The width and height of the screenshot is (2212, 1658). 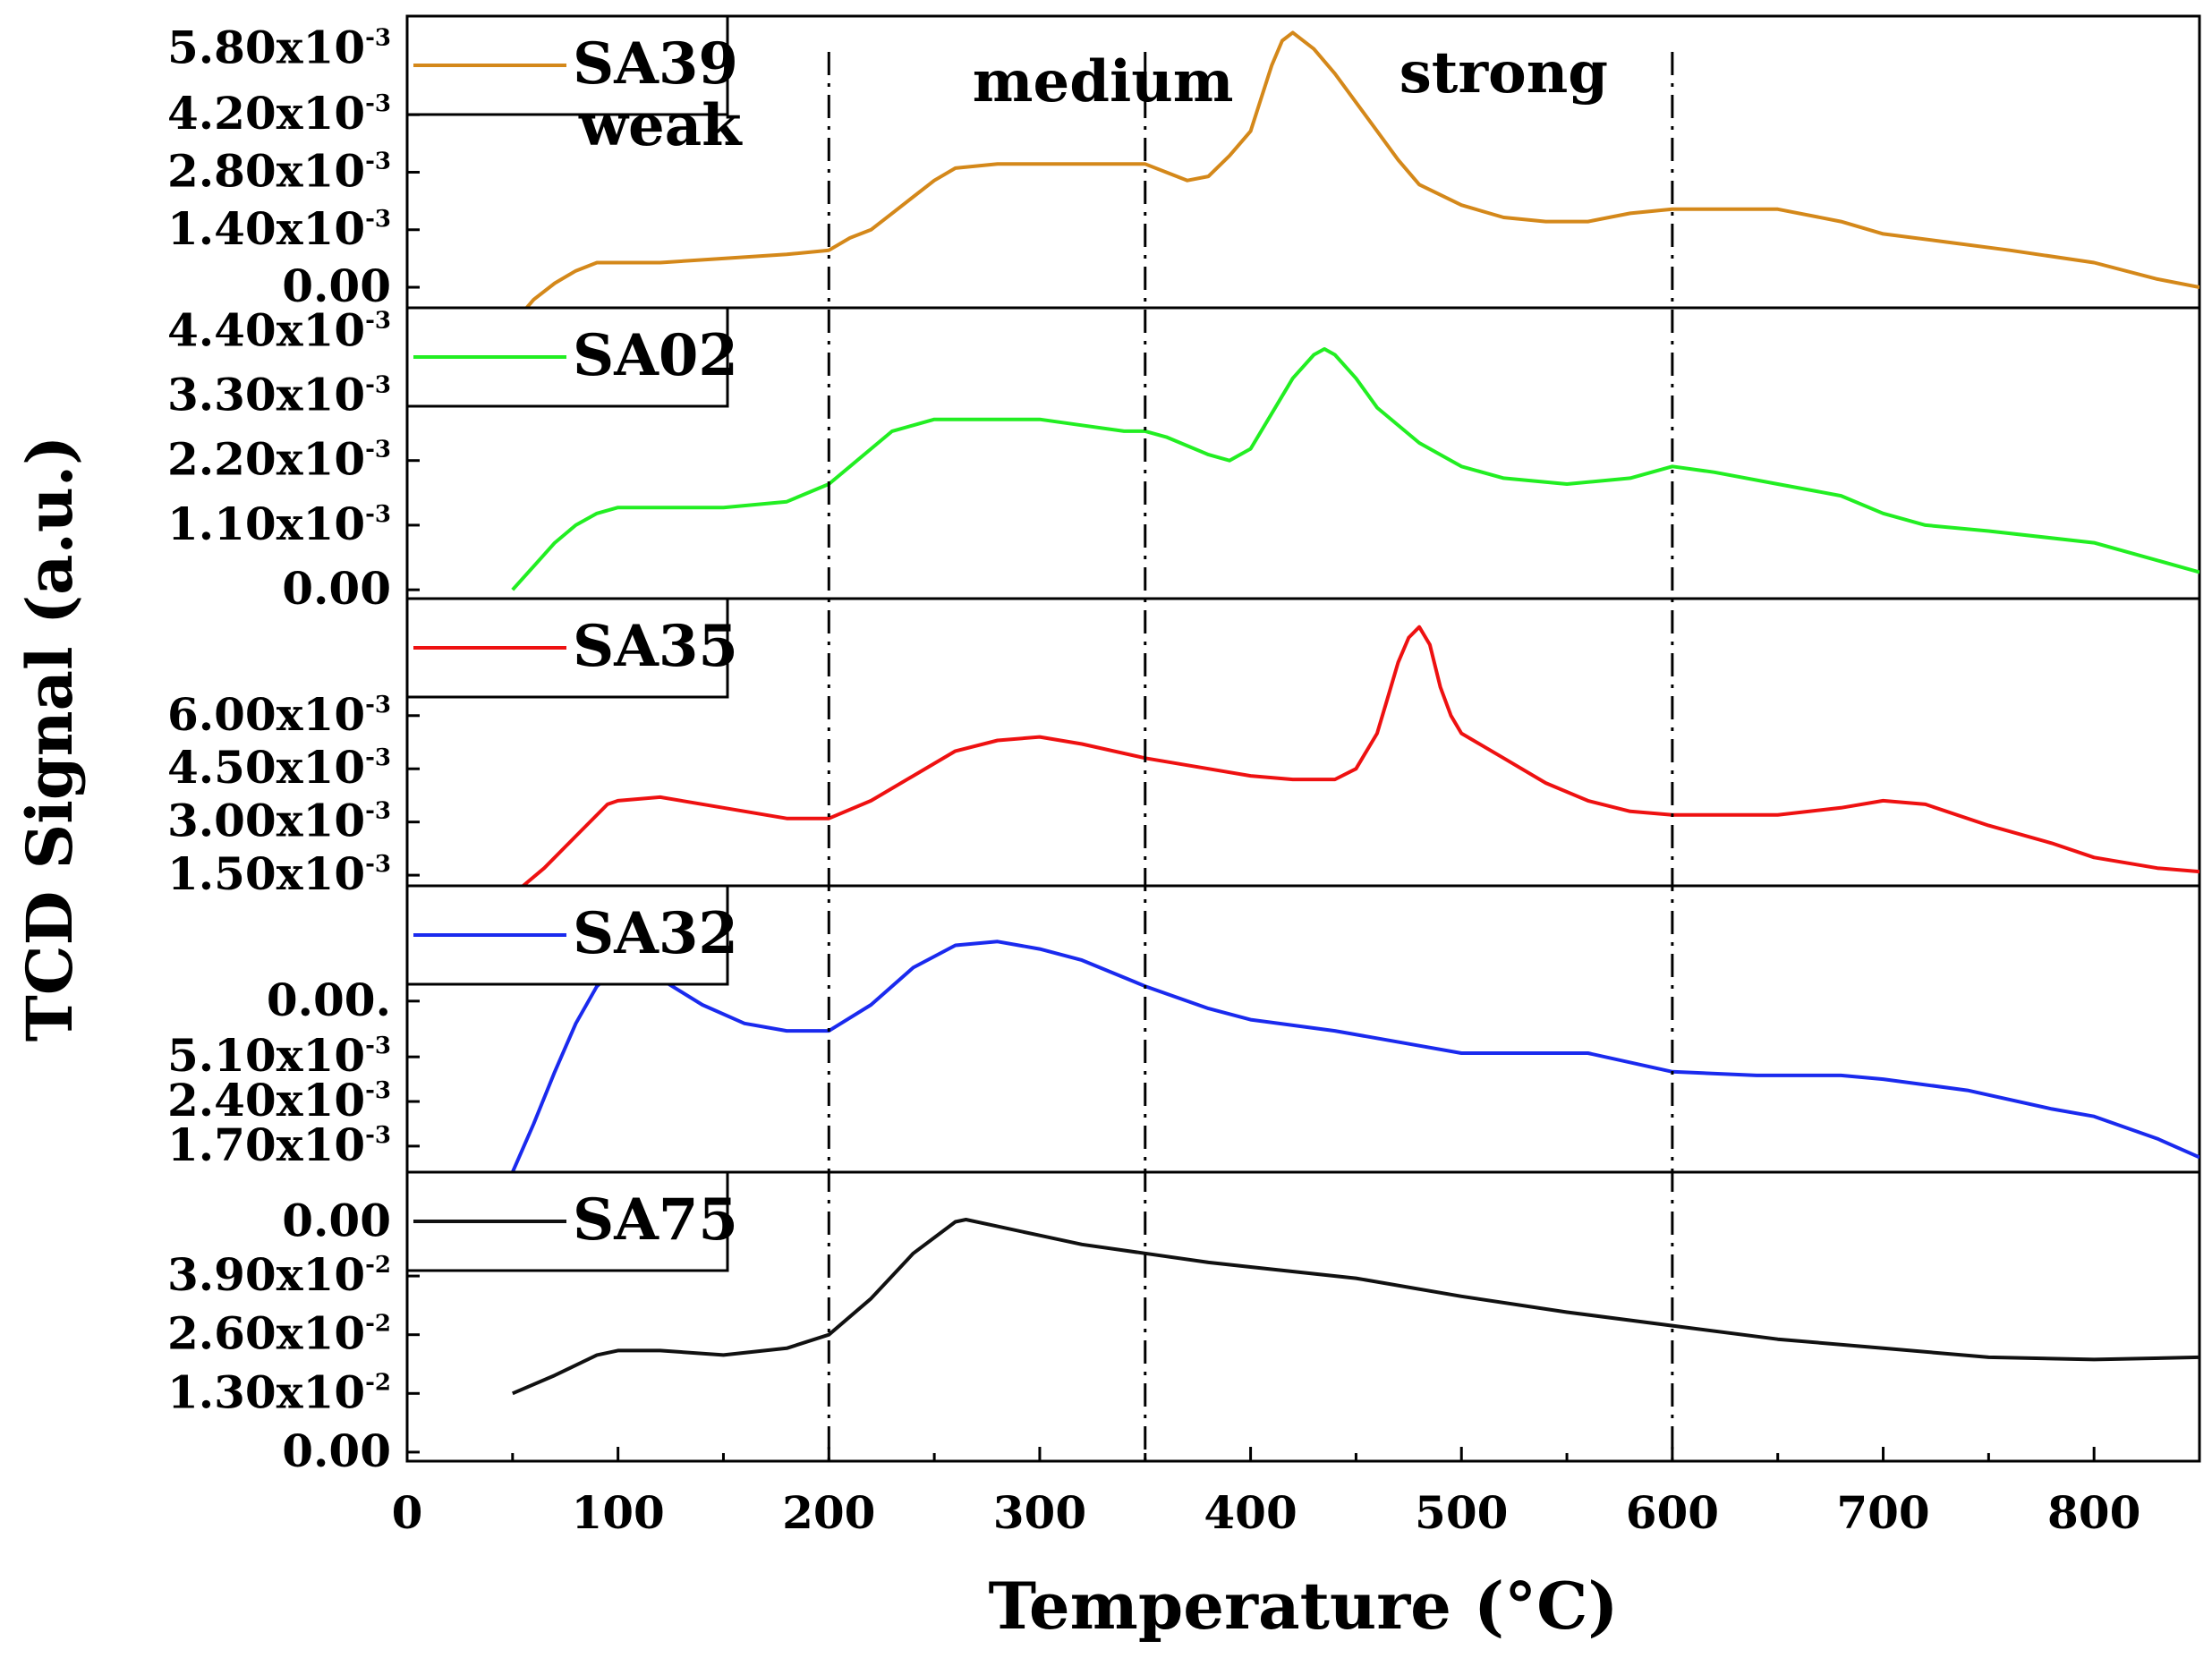 What do you see at coordinates (571, 1221) in the screenshot?
I see `legend-sa75: SA75` at bounding box center [571, 1221].